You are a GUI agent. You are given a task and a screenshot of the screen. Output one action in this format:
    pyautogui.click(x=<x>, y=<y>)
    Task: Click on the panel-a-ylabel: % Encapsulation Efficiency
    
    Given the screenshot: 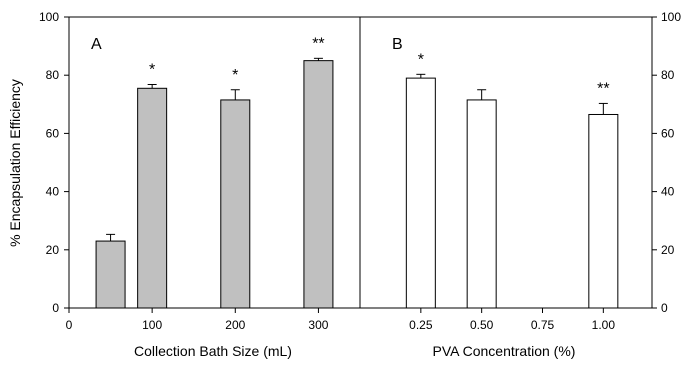 What is the action you would take?
    pyautogui.click(x=15, y=163)
    